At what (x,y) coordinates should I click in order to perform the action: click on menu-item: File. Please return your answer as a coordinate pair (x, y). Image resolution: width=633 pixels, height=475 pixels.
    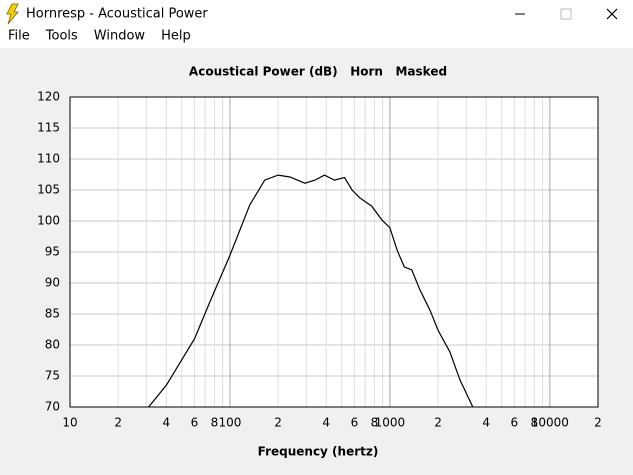
    Looking at the image, I should click on (19, 36).